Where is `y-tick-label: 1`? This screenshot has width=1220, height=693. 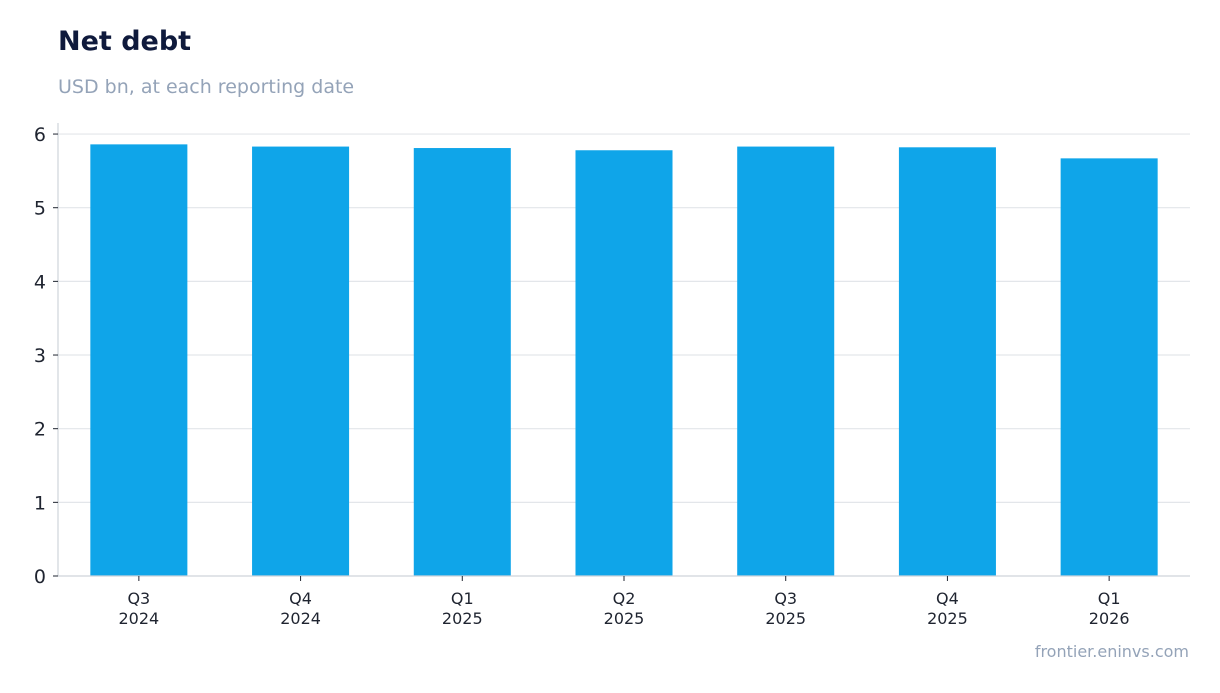
y-tick-label: 1 is located at coordinates (40, 503).